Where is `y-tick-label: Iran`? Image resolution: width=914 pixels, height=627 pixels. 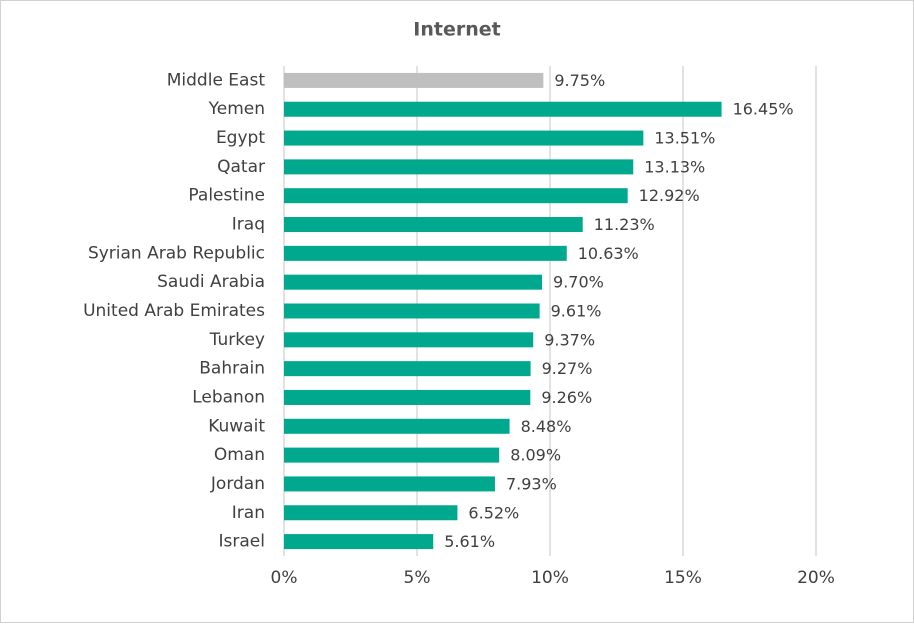
y-tick-label: Iran is located at coordinates (248, 513).